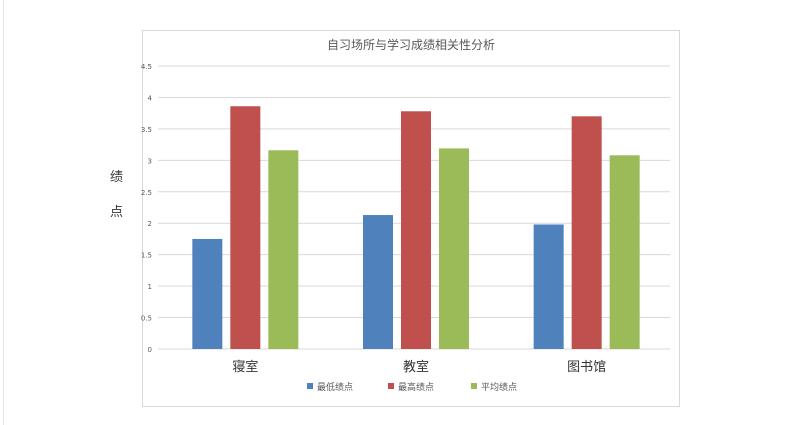 The image size is (800, 425). Describe the element at coordinates (150, 224) in the screenshot. I see `y-tick-label: 2` at that location.